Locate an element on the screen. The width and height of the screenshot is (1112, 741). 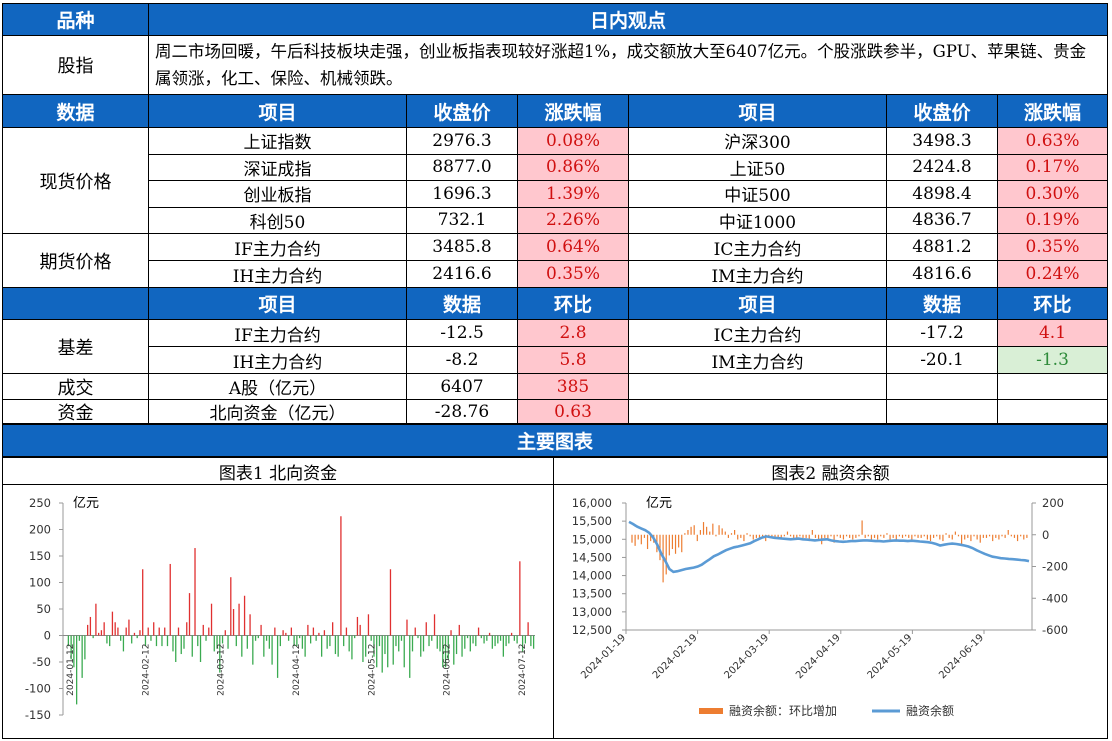
volume-label: 成交 is located at coordinates (76, 387).